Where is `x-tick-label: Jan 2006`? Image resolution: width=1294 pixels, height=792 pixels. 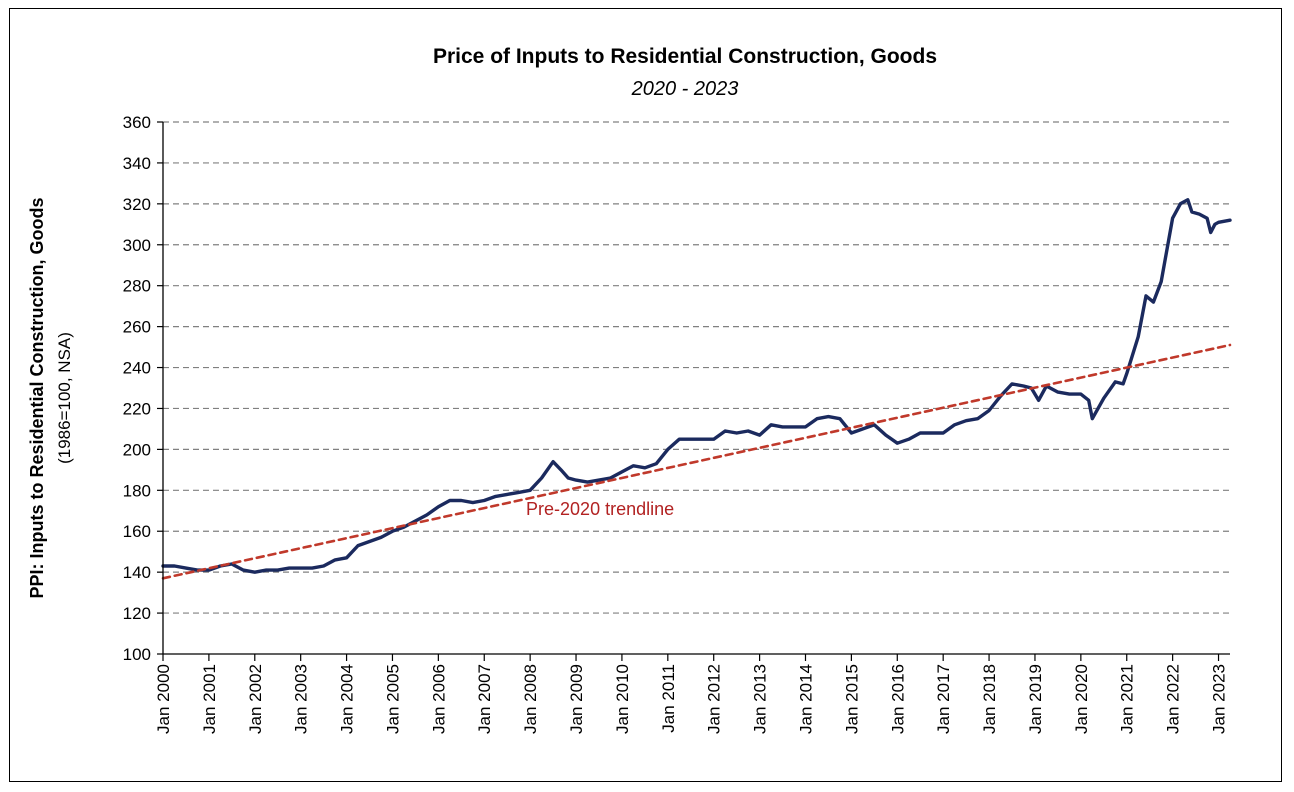 x-tick-label: Jan 2006 is located at coordinates (438, 699).